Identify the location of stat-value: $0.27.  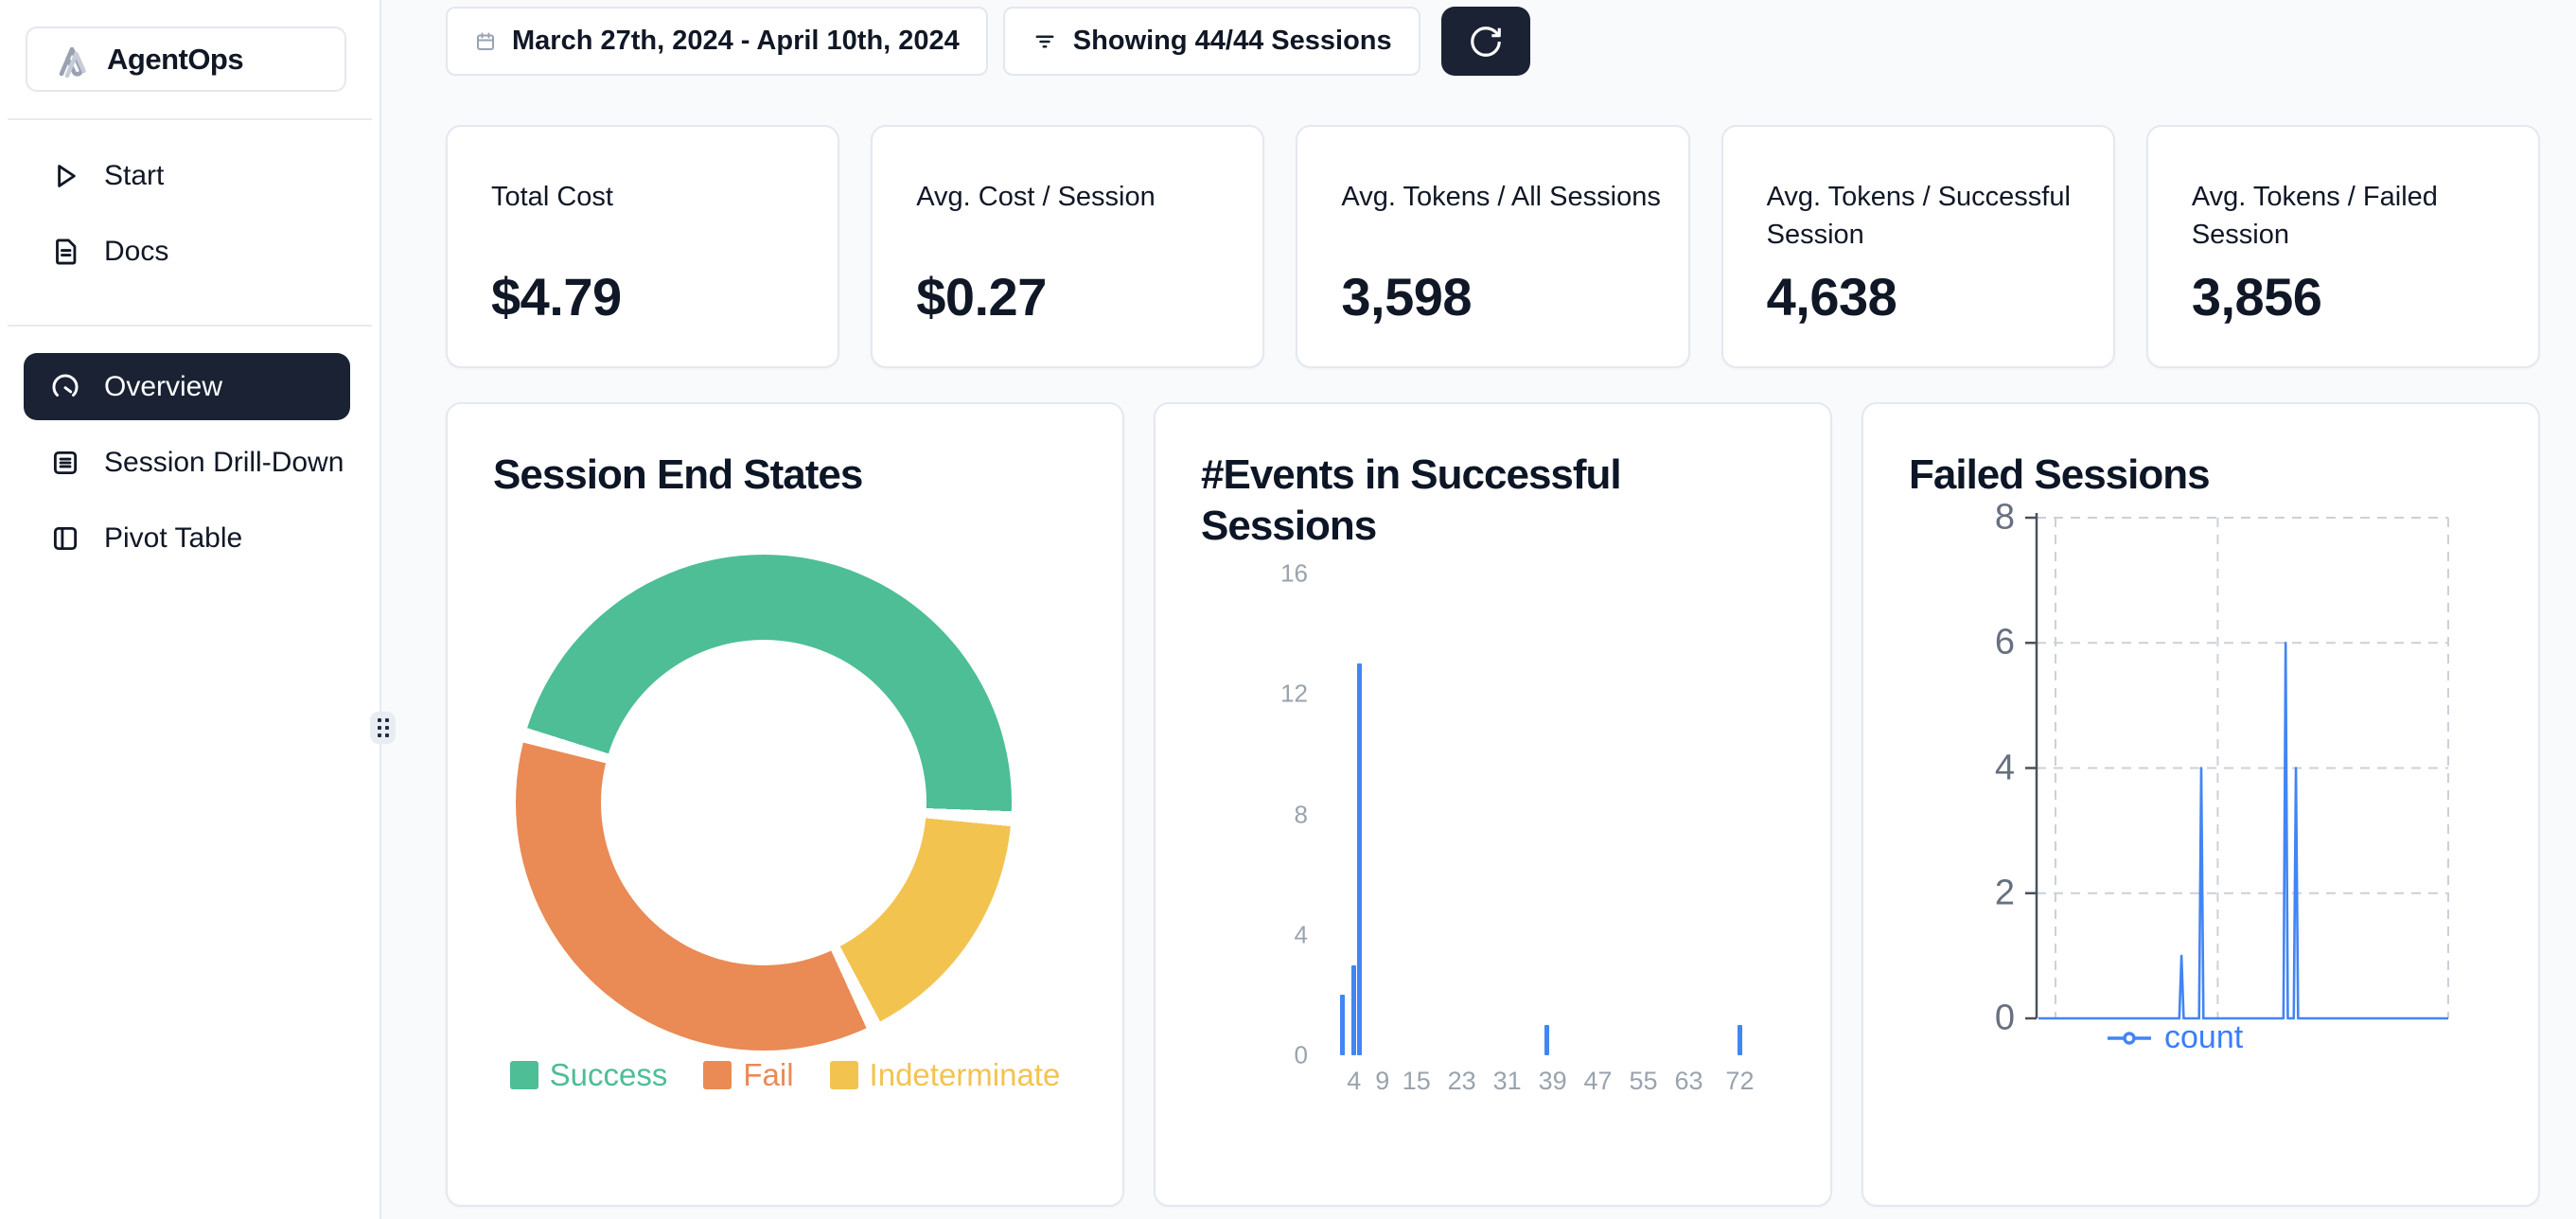
(981, 297).